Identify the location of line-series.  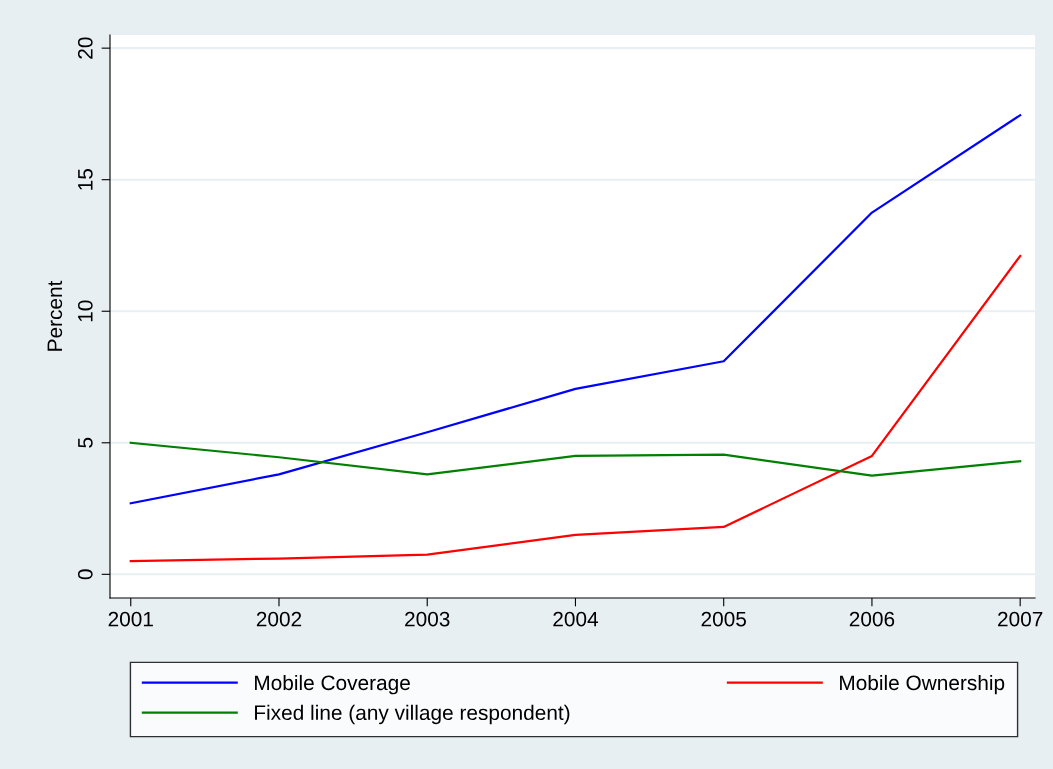
(575, 459).